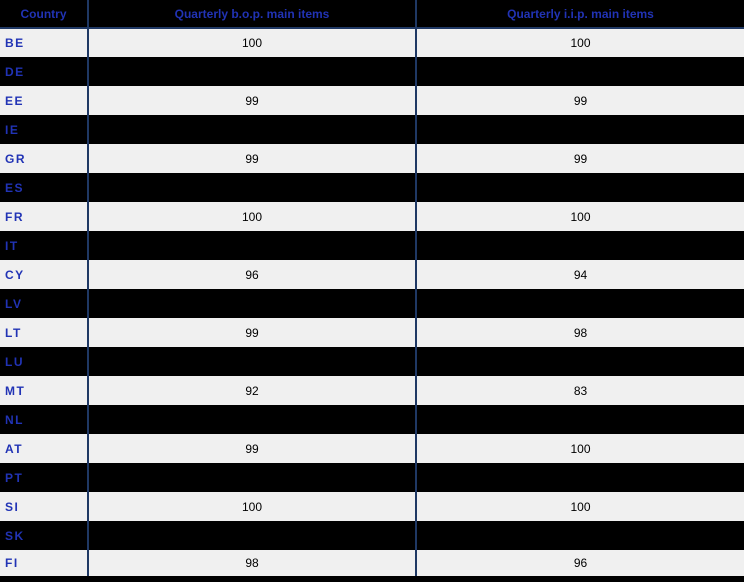 This screenshot has height=587, width=744. What do you see at coordinates (15, 187) in the screenshot?
I see `country-code: ES` at bounding box center [15, 187].